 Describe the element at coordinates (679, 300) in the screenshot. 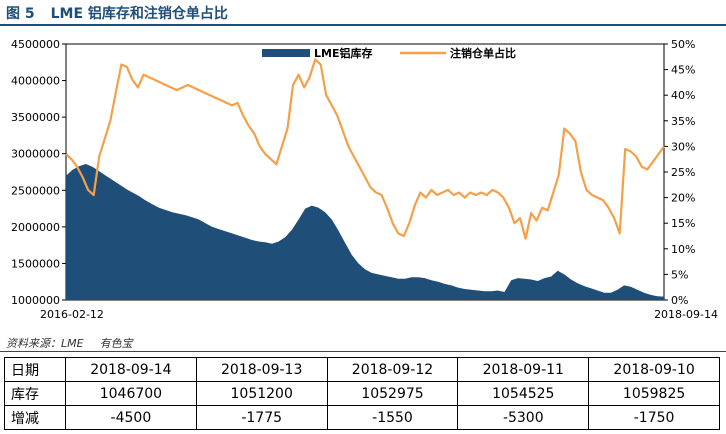

I see `right-axis-tick-label: 0%` at that location.